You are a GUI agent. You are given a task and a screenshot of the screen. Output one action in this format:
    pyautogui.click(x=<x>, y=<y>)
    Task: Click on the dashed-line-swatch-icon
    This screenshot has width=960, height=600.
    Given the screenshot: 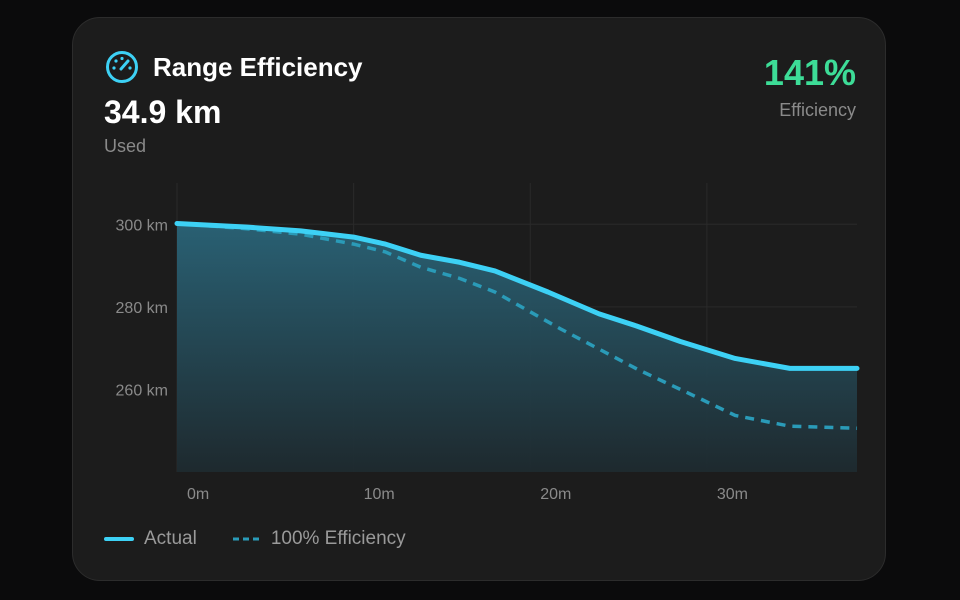 What is the action you would take?
    pyautogui.click(x=246, y=539)
    